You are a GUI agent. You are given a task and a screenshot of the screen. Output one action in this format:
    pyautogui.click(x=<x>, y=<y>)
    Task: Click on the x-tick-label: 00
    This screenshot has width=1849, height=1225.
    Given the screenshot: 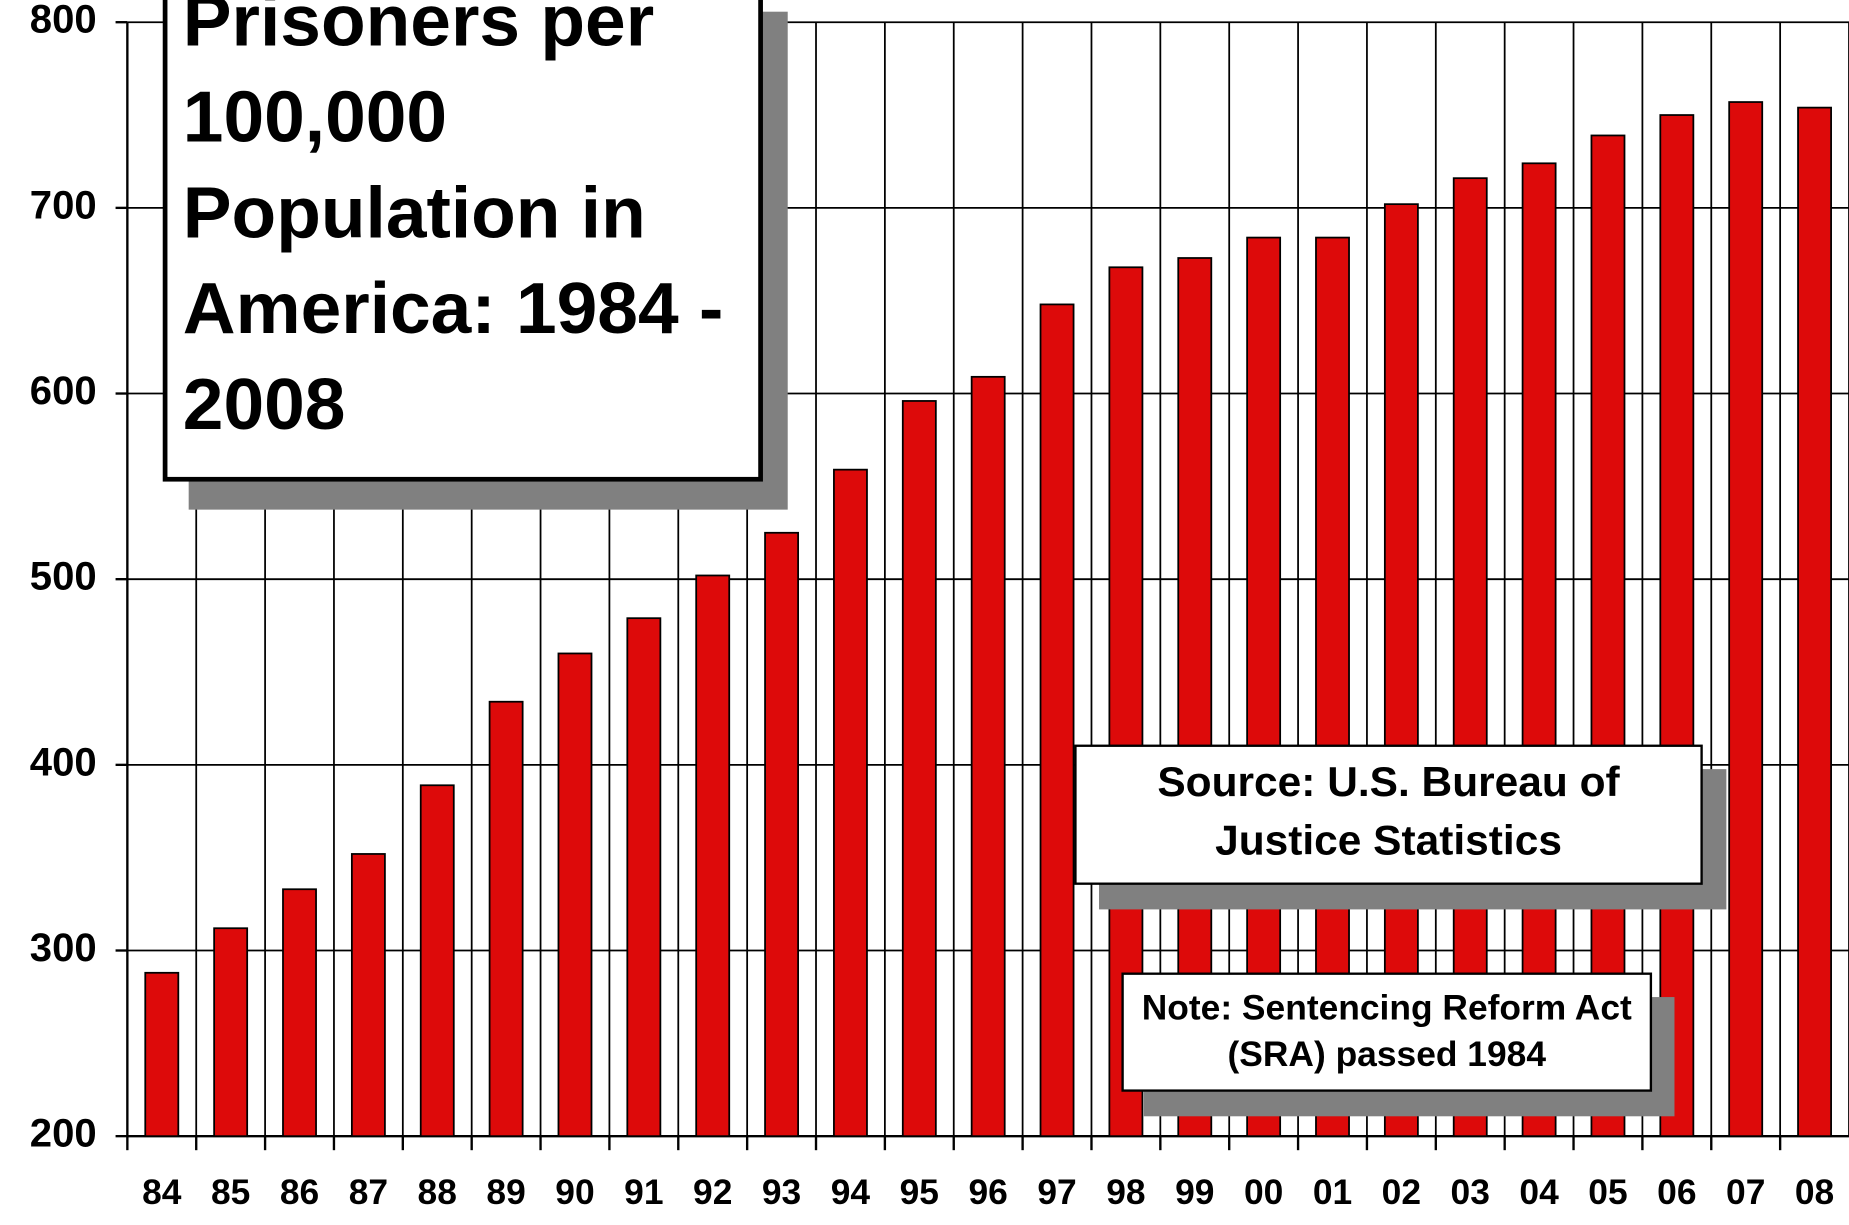 What is the action you would take?
    pyautogui.click(x=1263, y=1192)
    